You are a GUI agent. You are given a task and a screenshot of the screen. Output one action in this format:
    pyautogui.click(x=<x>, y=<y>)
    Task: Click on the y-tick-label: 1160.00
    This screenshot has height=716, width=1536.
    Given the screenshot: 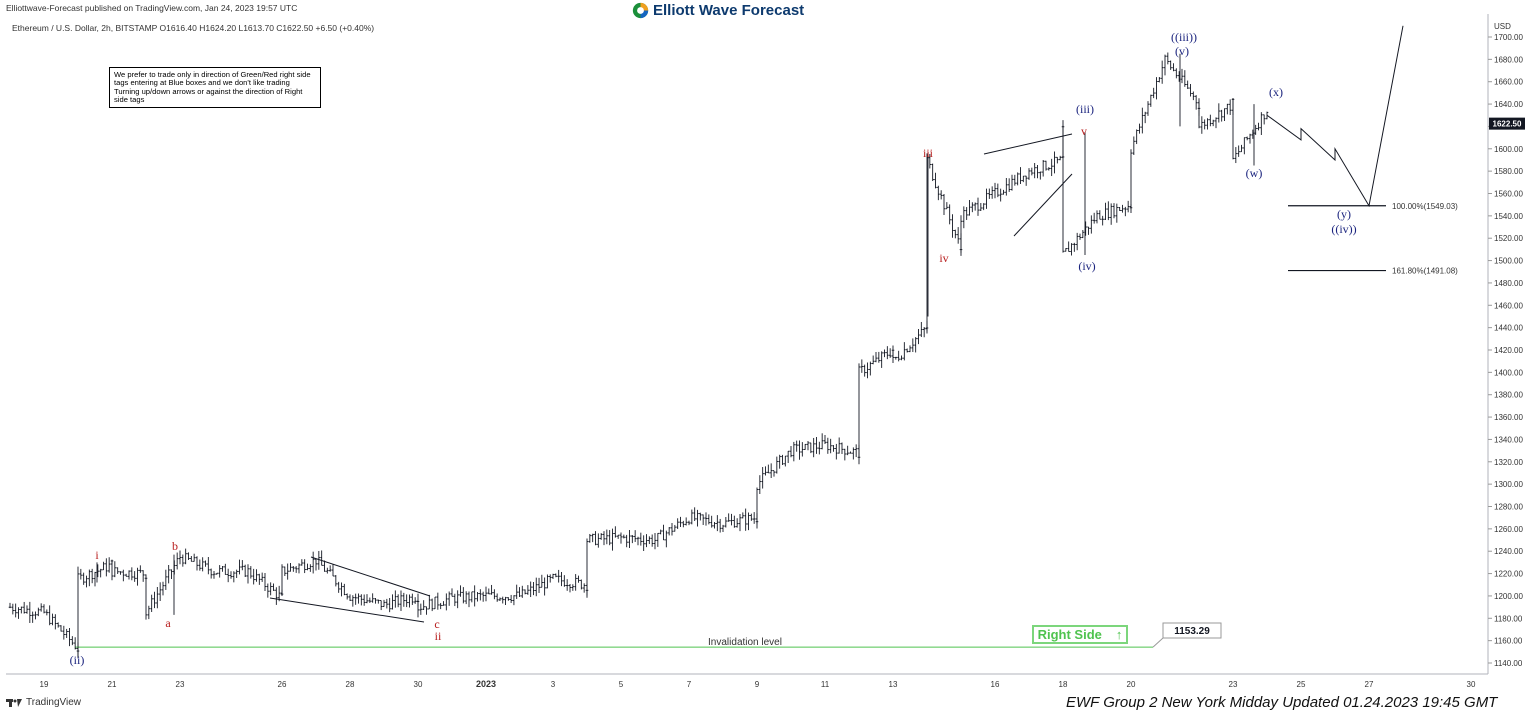 What is the action you would take?
    pyautogui.click(x=1508, y=641)
    